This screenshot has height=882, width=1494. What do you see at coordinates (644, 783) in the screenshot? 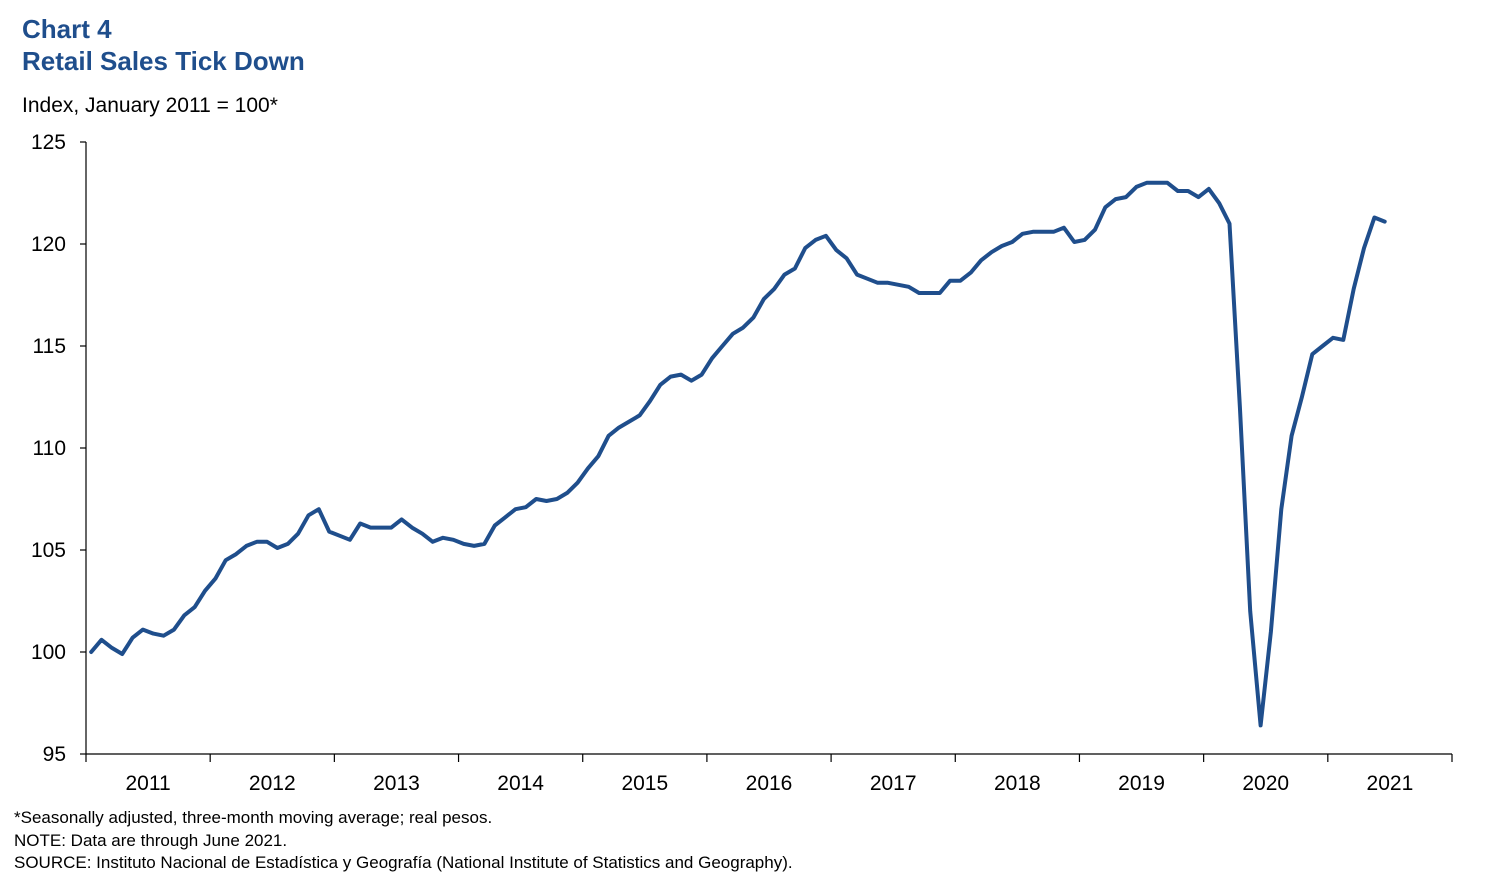
I see `x-tick-label: 2015` at bounding box center [644, 783].